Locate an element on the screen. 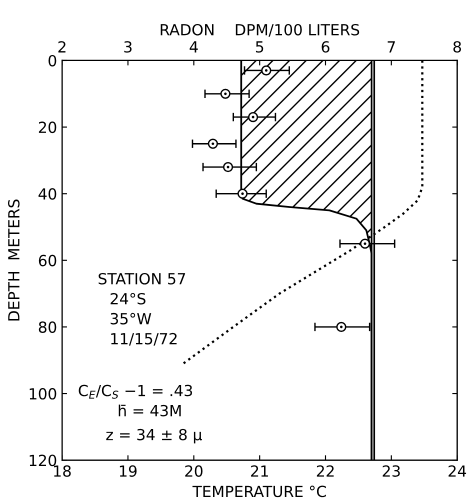 This screenshot has height=504, width=467. x2-tick-label: 4 is located at coordinates (194, 46).